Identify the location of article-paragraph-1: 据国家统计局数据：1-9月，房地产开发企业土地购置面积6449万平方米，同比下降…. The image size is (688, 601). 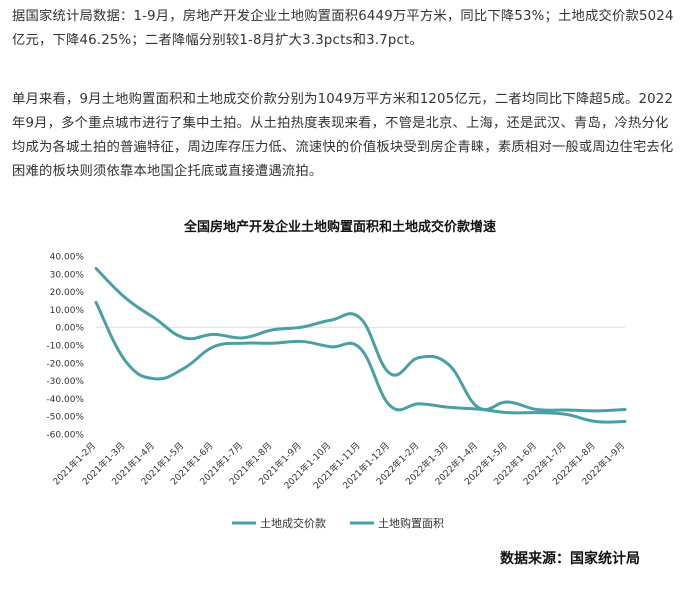
(343, 28).